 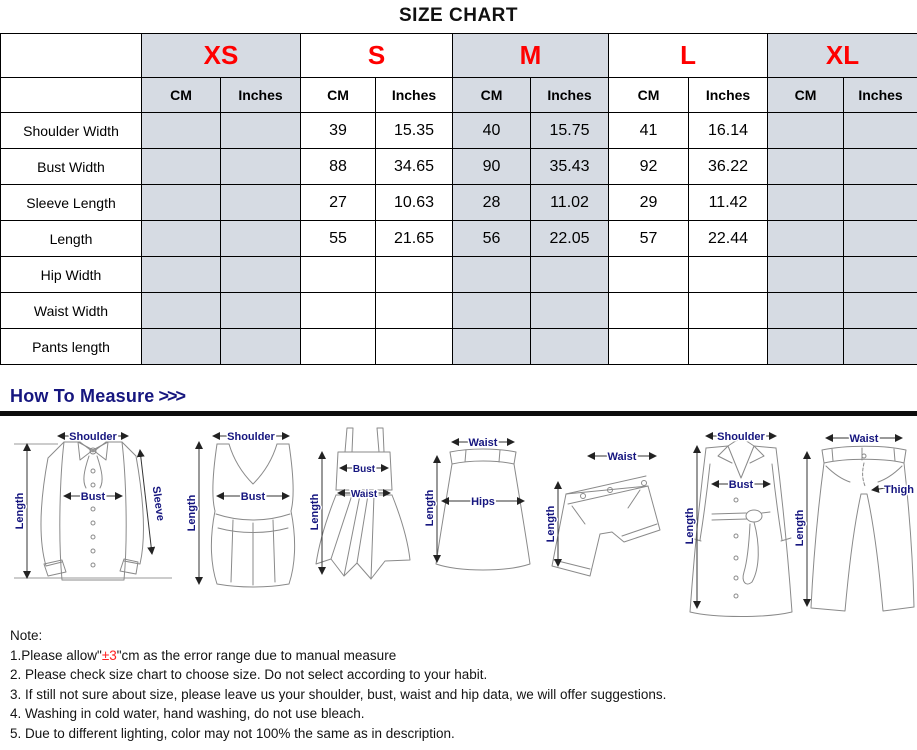 I want to click on measurement-label: Shoulder Width, so click(x=71, y=130).